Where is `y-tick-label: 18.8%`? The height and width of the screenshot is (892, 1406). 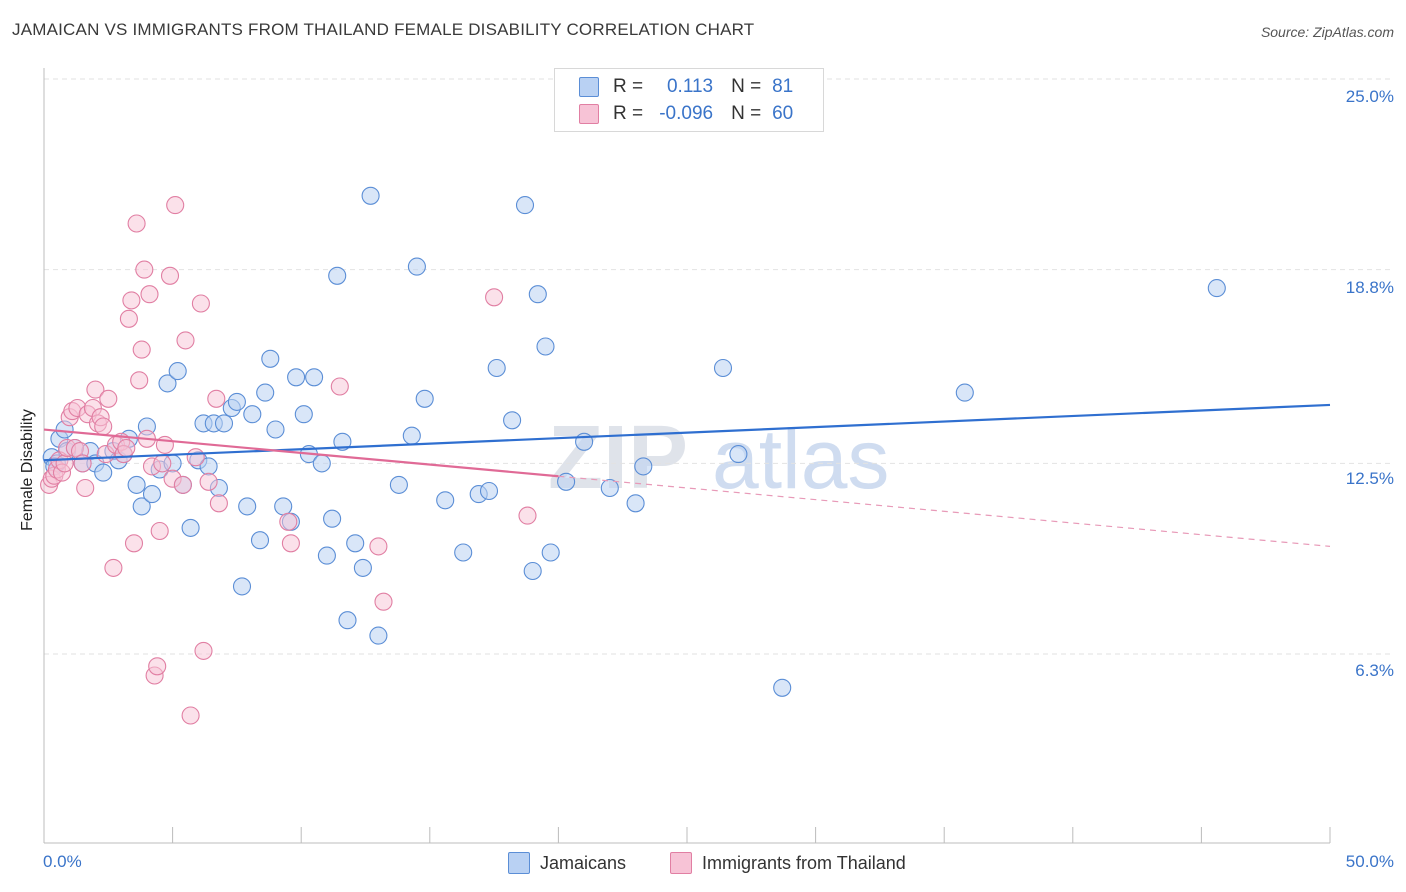 y-tick-label: 18.8% is located at coordinates (1369, 287).